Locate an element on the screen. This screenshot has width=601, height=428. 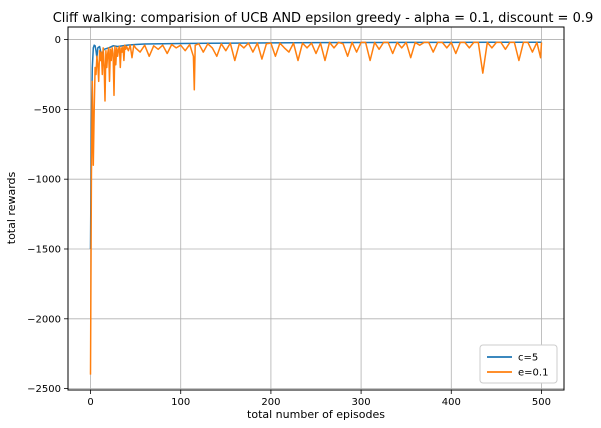
y-tick-label: −1500 is located at coordinates (44, 249).